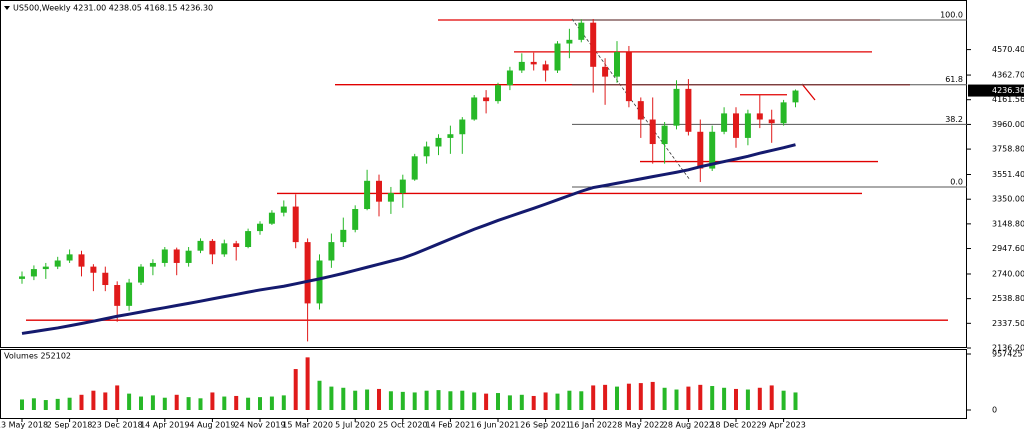  I want to click on x-tick-label: 26 Sep 2021, so click(545, 425).